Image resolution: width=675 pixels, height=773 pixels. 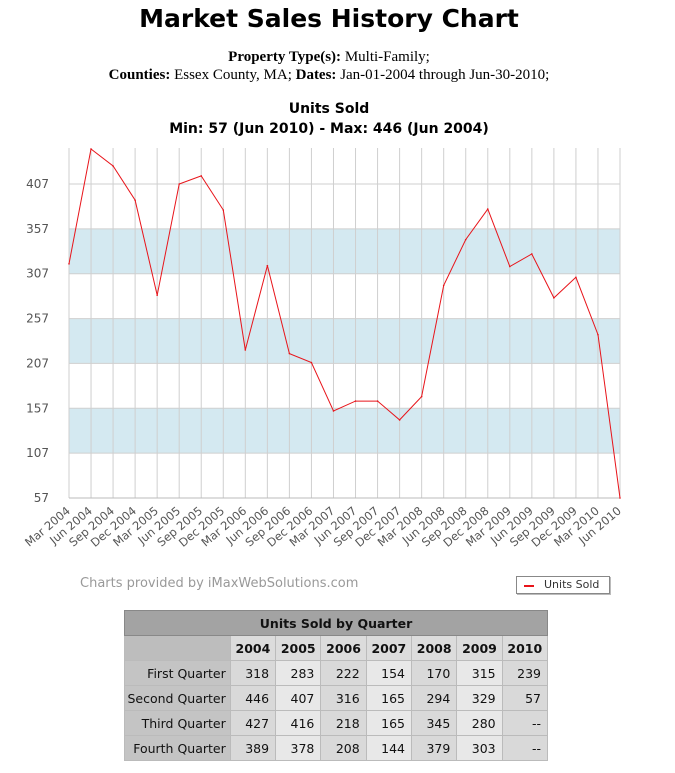 What do you see at coordinates (385, 57) in the screenshot?
I see `property-type-value: Multi-Family;` at bounding box center [385, 57].